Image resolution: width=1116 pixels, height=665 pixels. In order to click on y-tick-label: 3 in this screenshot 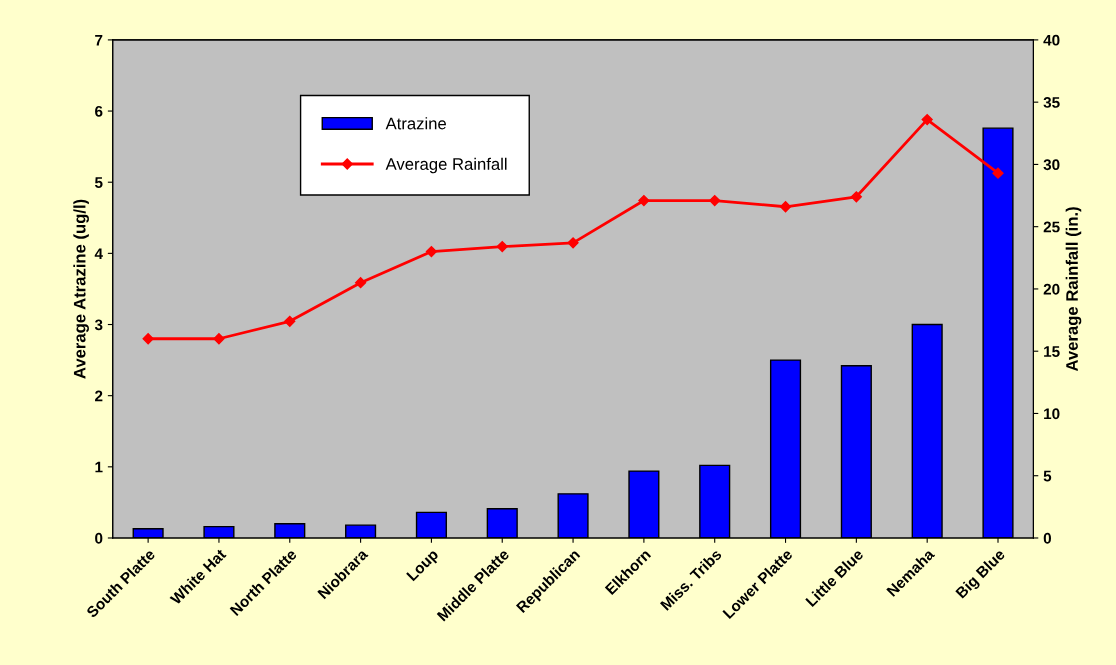, I will do `click(98, 325)`.